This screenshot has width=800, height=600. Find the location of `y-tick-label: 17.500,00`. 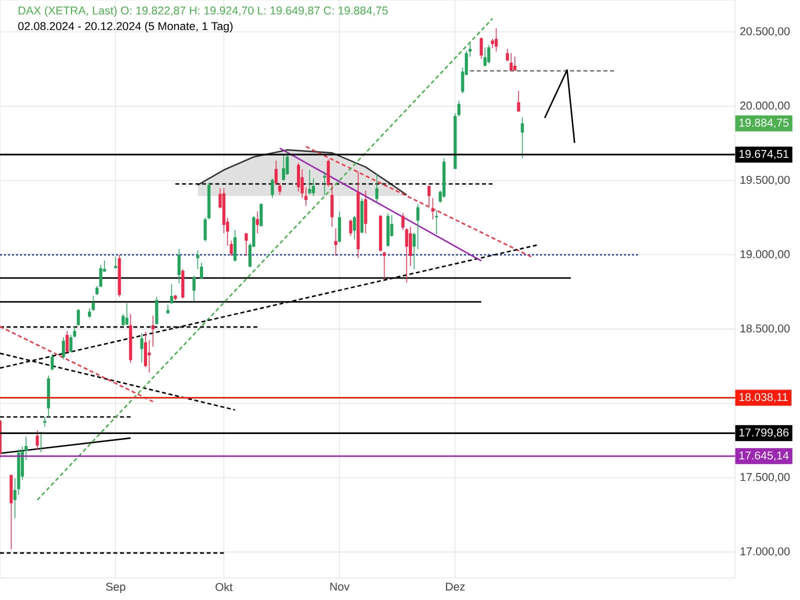

y-tick-label: 17.500,00 is located at coordinates (765, 477).